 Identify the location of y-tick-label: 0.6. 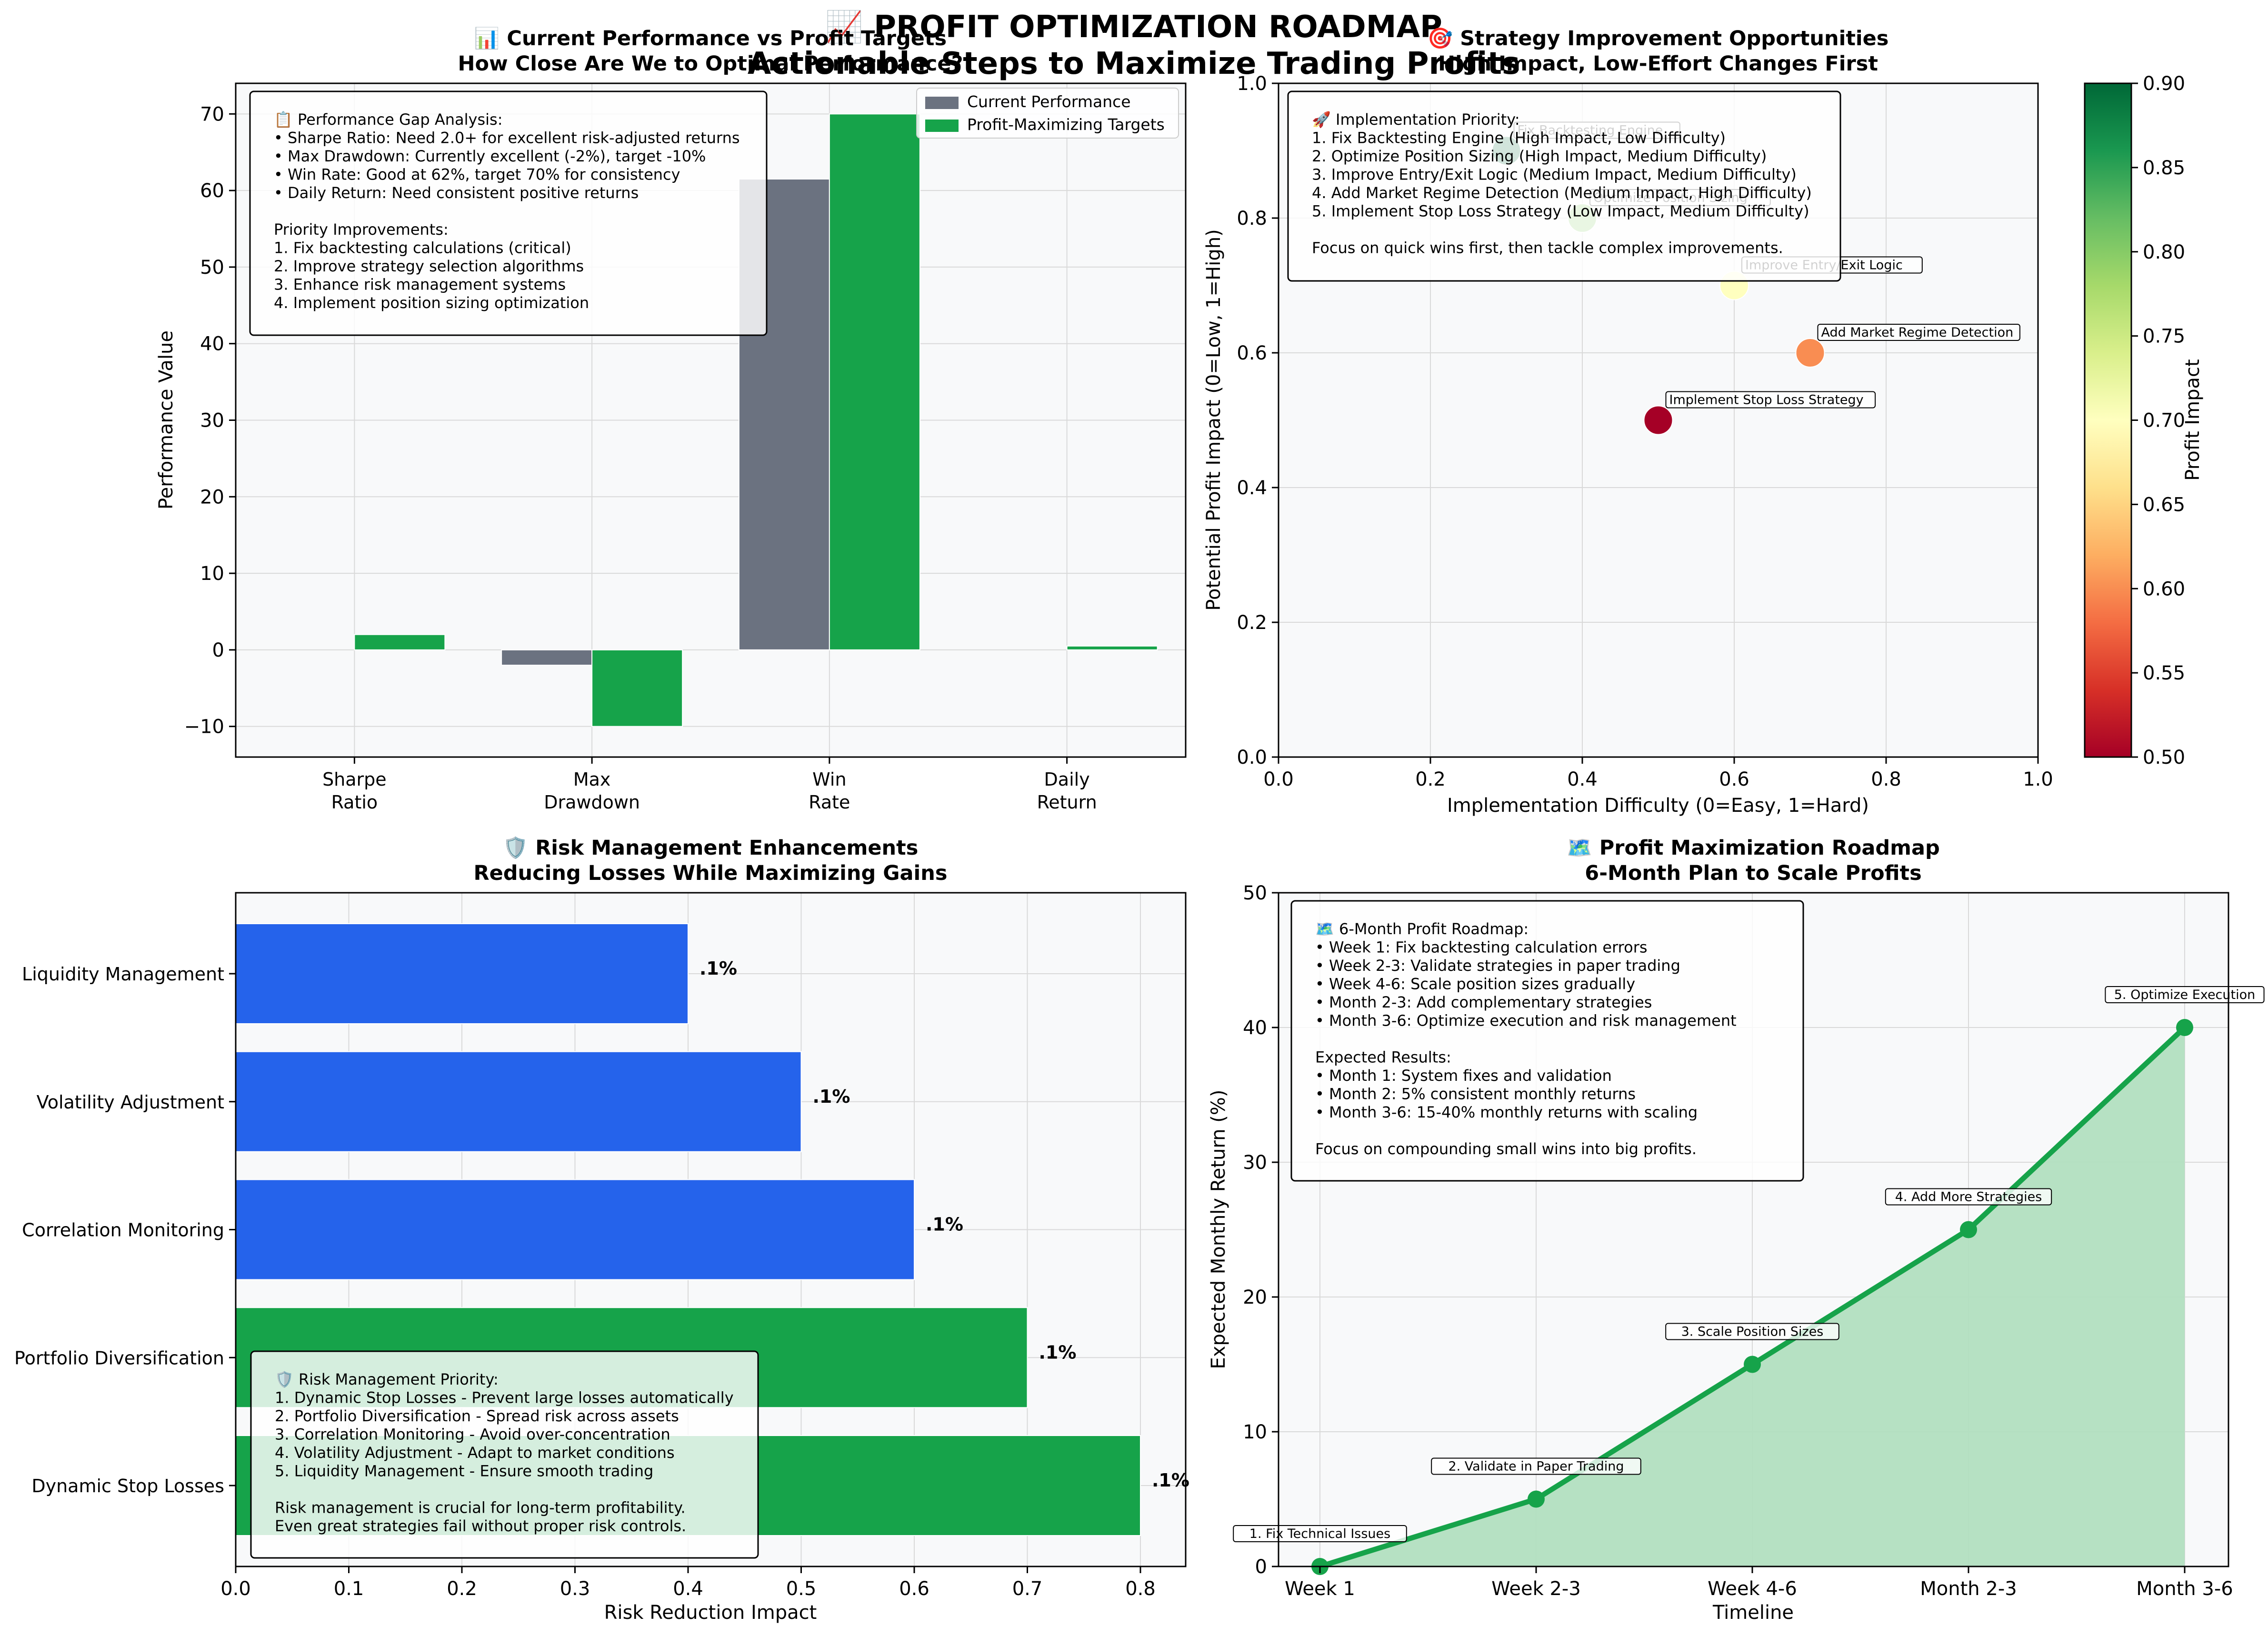
(1252, 353).